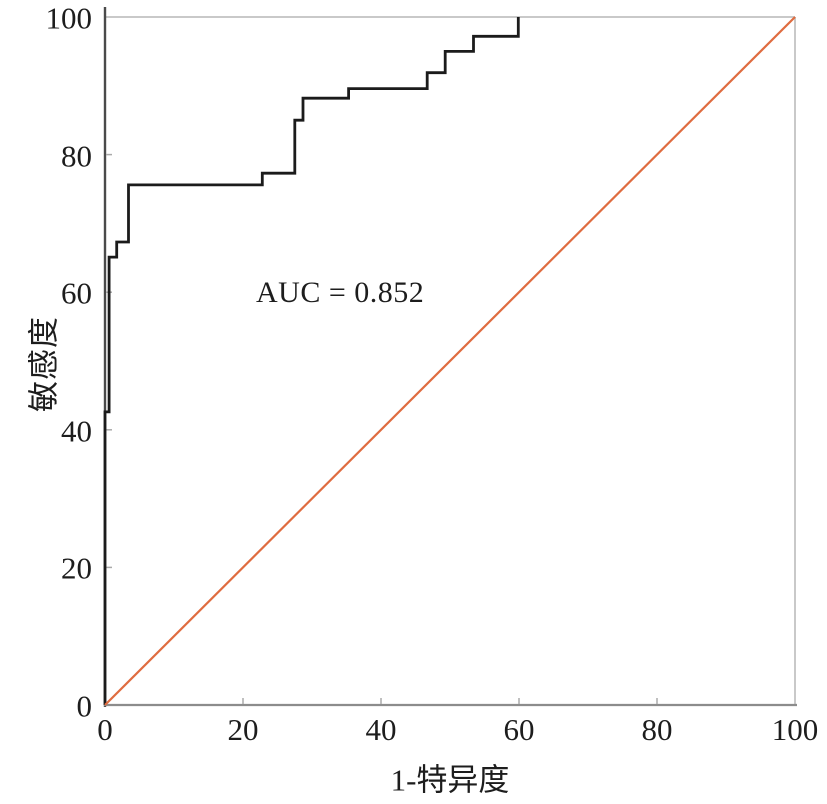  What do you see at coordinates (44, 364) in the screenshot?
I see `y-axis-title: 敏感度` at bounding box center [44, 364].